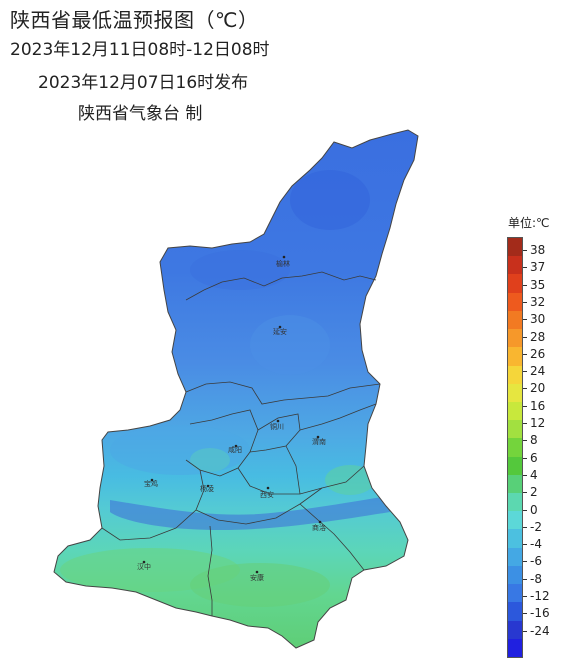 The width and height of the screenshot is (574, 670). I want to click on legend-tick-label: 6, so click(530, 457).